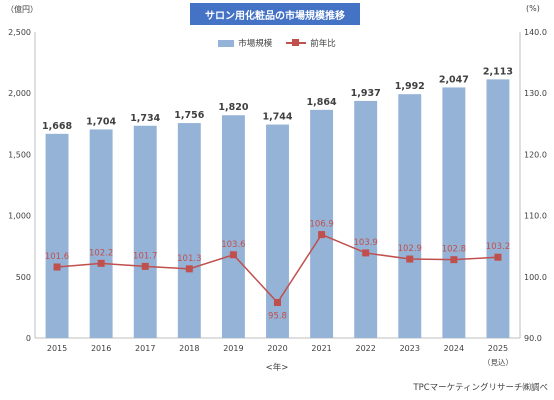  I want to click on x-tick-label: 2018, so click(189, 348).